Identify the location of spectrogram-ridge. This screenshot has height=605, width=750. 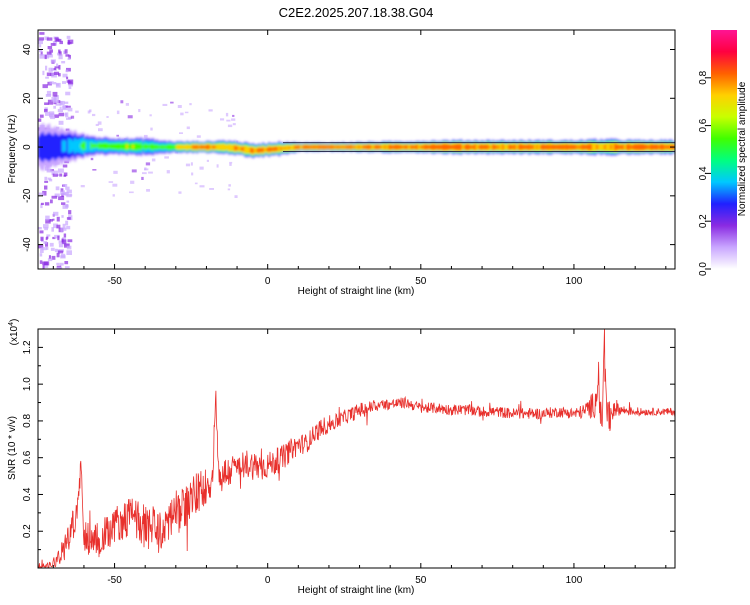
(356, 147).